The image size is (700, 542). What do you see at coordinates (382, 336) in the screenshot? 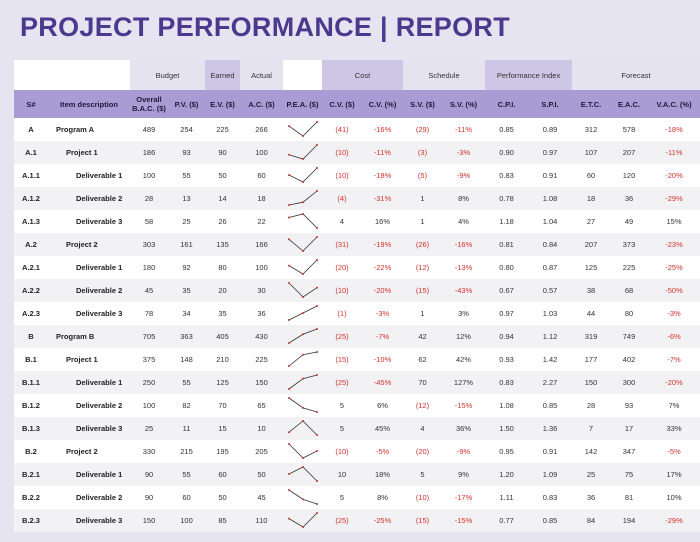
I see `cell: -7%` at bounding box center [382, 336].